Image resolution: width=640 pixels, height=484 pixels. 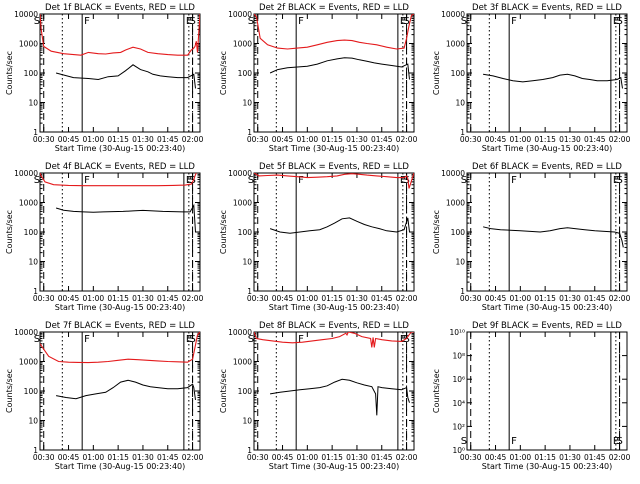 What do you see at coordinates (458, 356) in the screenshot?
I see `y-tick-label: 10⁸` at bounding box center [458, 356].